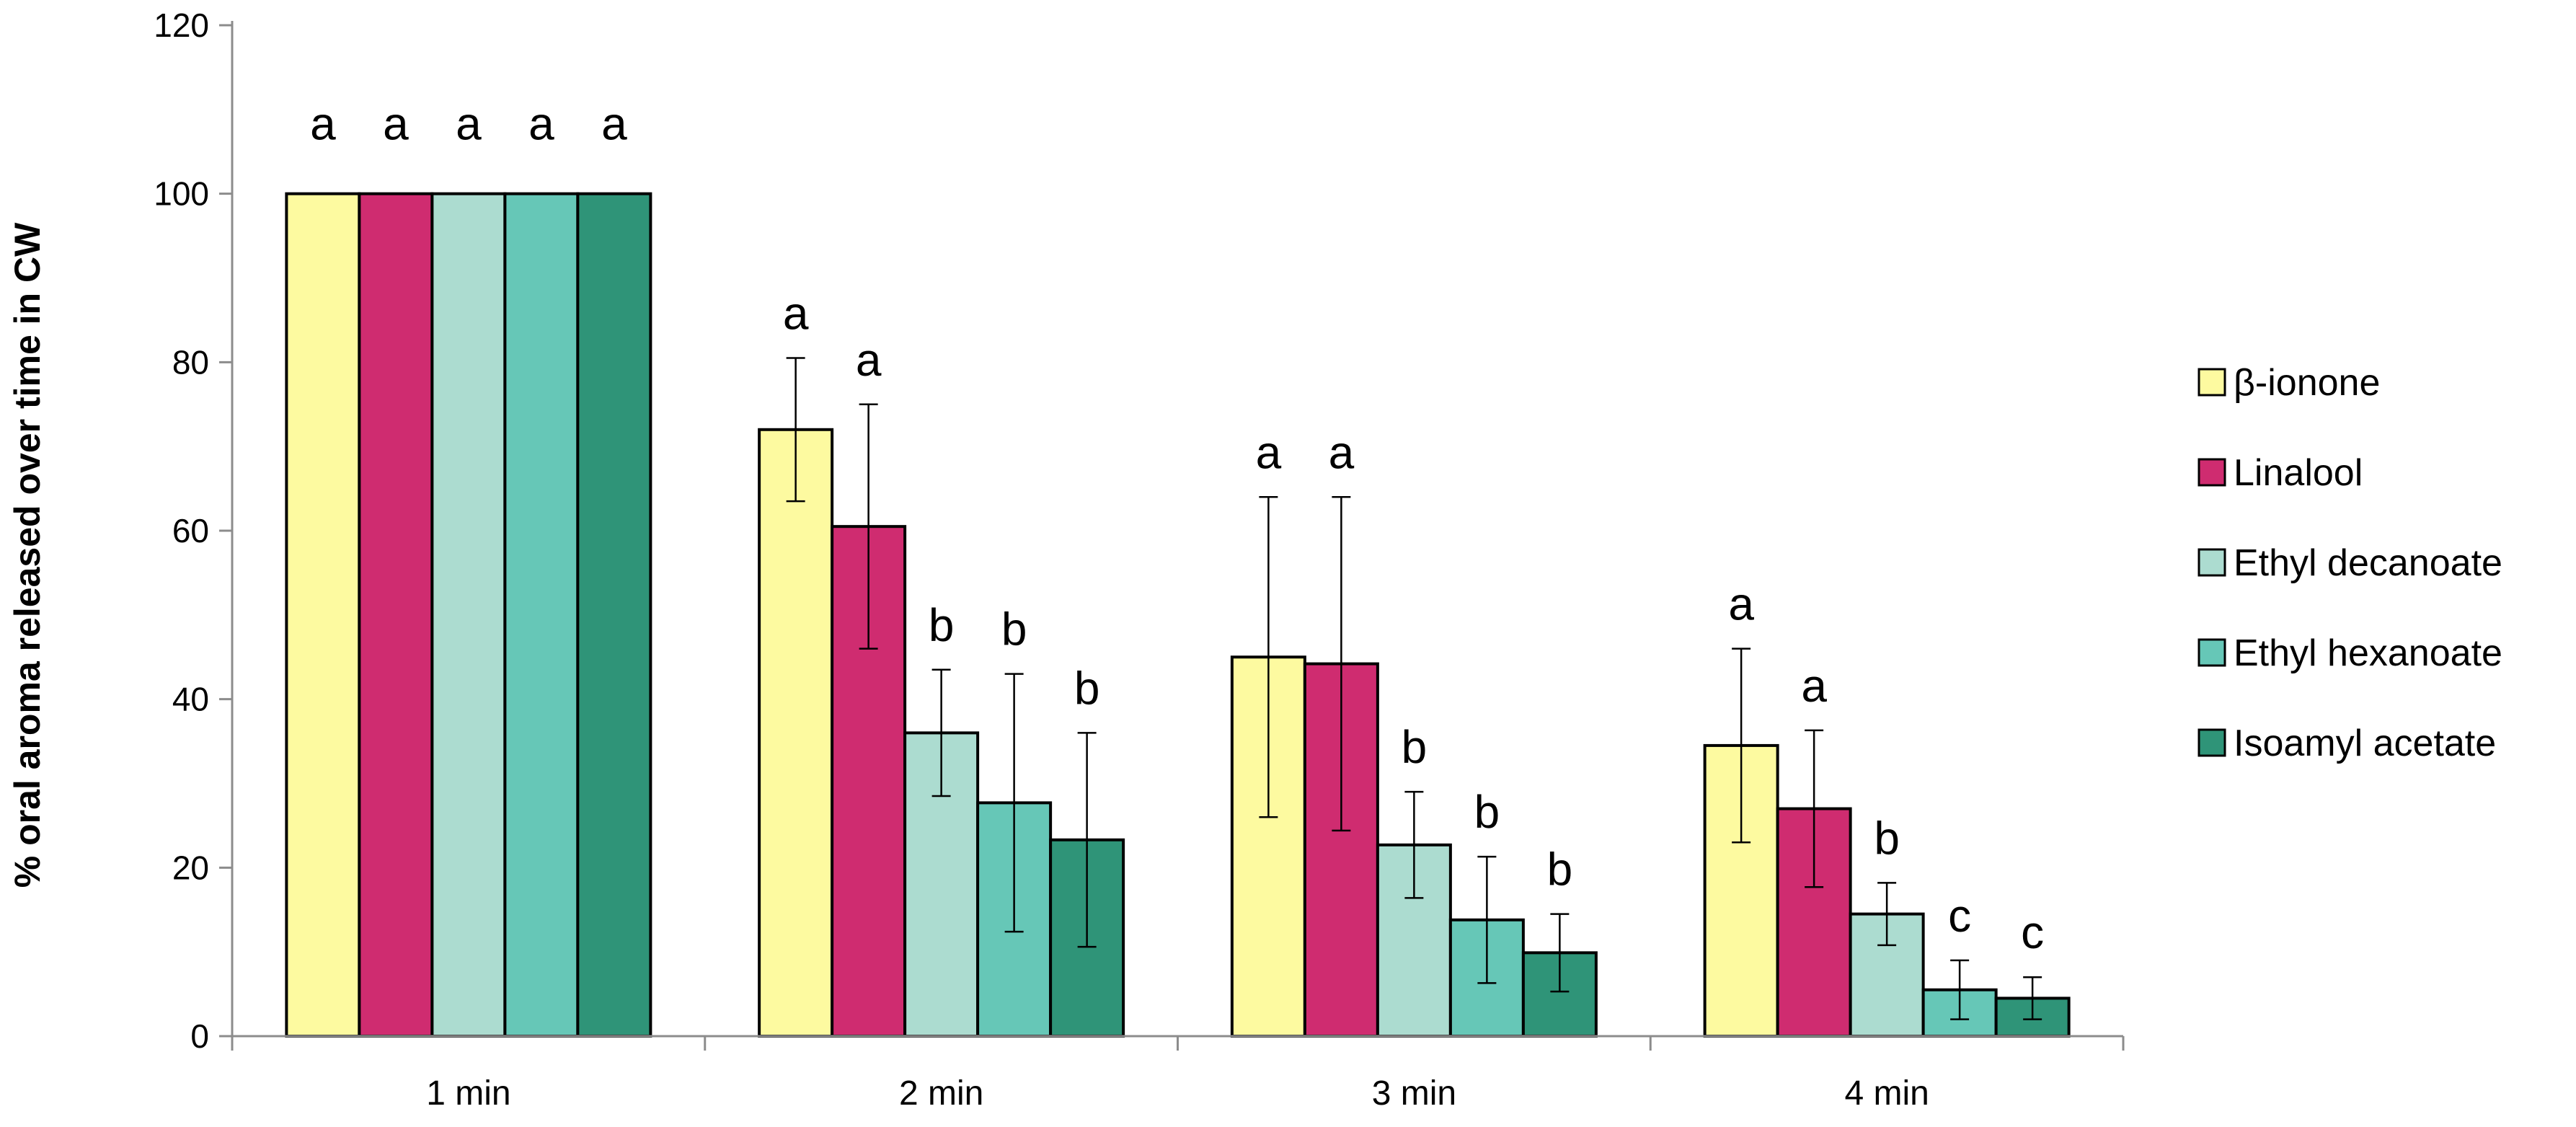  What do you see at coordinates (1886, 1093) in the screenshot?
I see `x-tick-label: 4 min` at bounding box center [1886, 1093].